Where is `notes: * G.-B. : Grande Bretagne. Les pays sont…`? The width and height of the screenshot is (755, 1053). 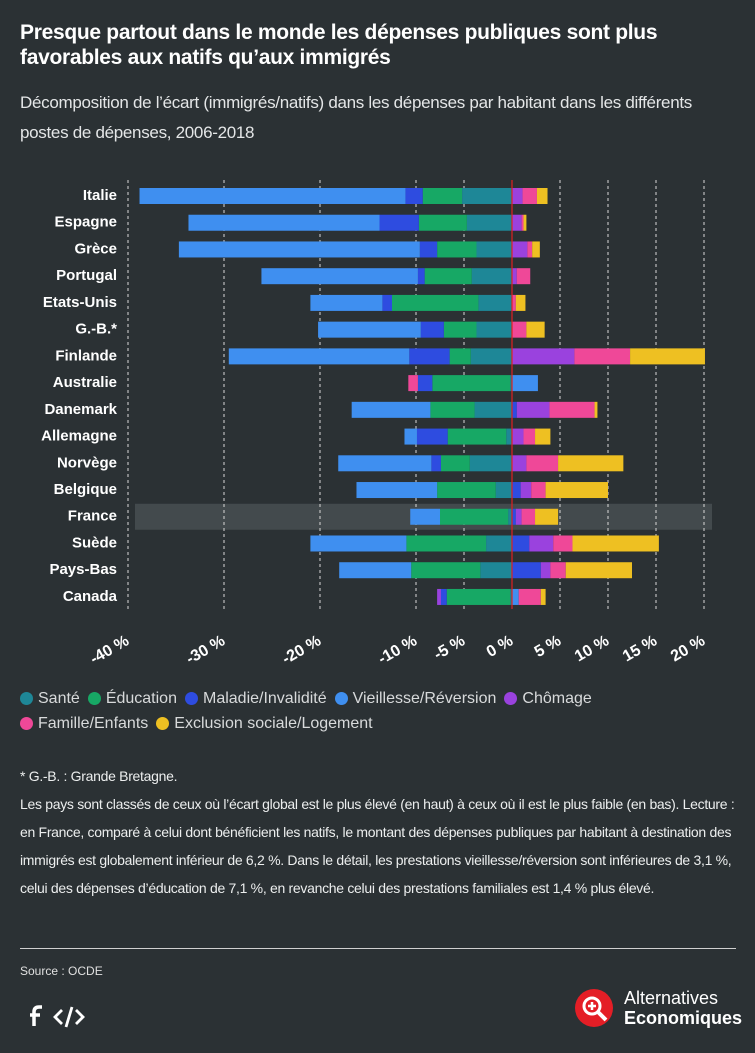 notes: * G.-B. : Grande Bretagne. Les pays sont… is located at coordinates (379, 832).